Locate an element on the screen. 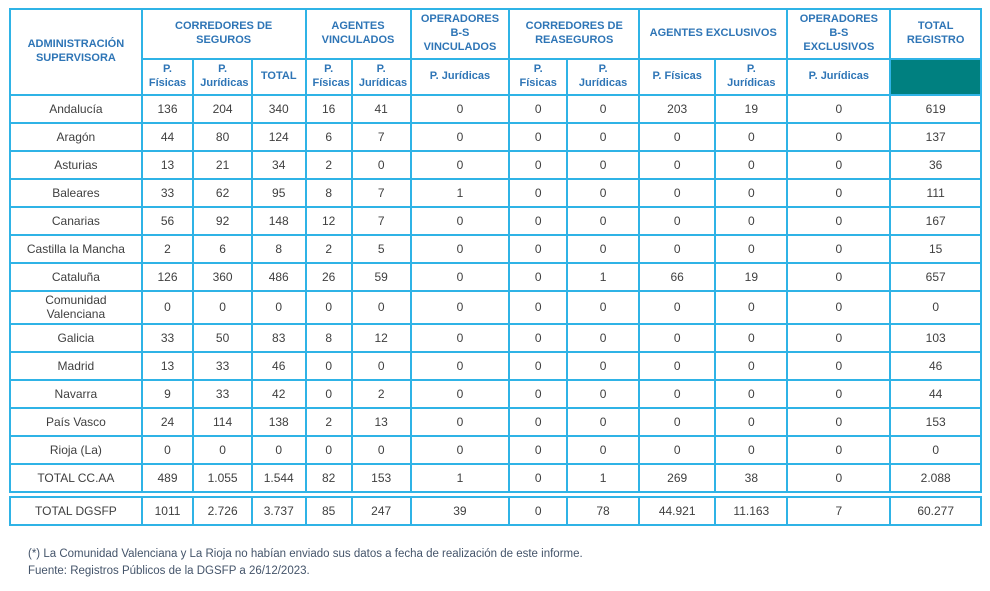 The image size is (990, 591). value-cell: 85 is located at coordinates (328, 510).